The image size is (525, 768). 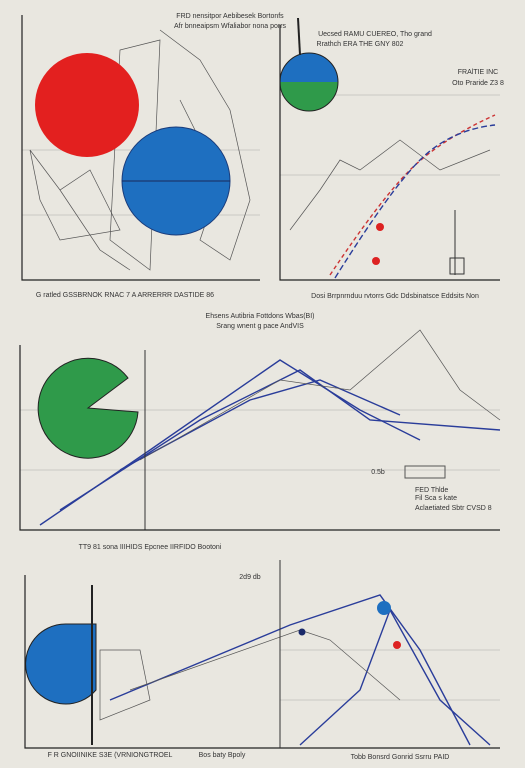 What do you see at coordinates (400, 757) in the screenshot?
I see `caption: Tobb Bonsrd Gonrid Ssrru PAID` at bounding box center [400, 757].